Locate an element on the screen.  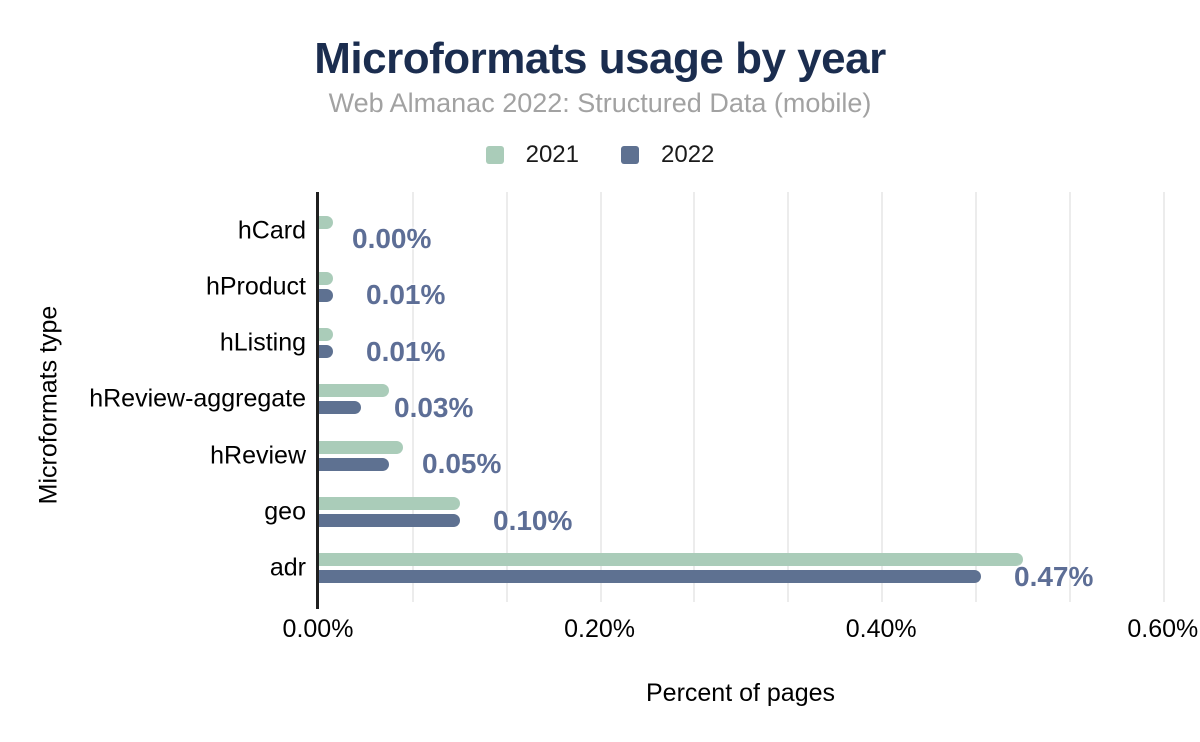
x-axis-title: Percent of pages is located at coordinates (740, 693).